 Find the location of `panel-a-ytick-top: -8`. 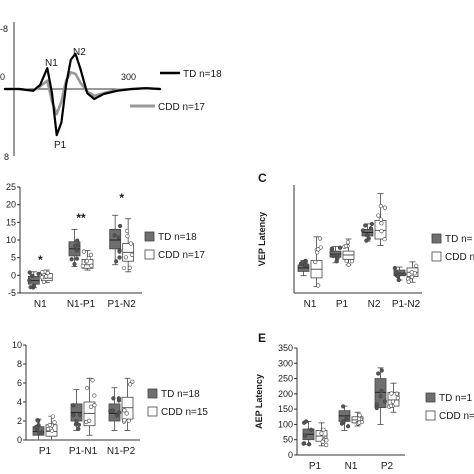

panel-a-ytick-top: -8 is located at coordinates (4, 29).